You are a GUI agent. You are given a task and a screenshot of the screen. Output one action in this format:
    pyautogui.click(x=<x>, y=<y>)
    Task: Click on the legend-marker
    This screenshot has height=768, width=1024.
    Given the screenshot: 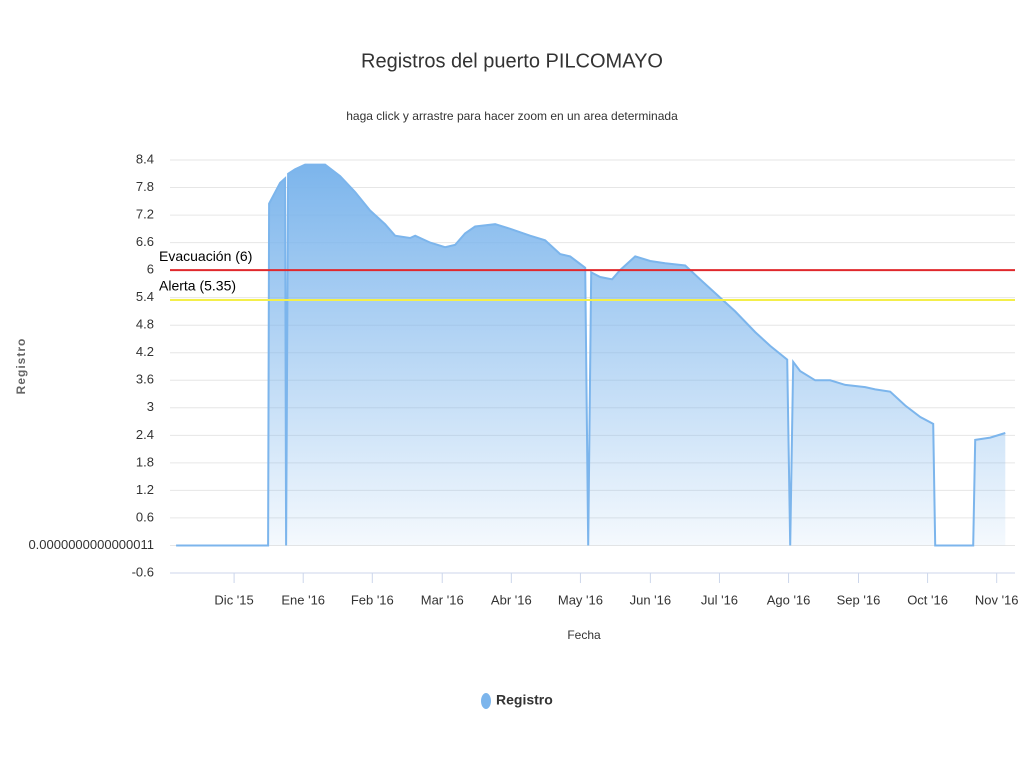 What is the action you would take?
    pyautogui.click(x=486, y=701)
    